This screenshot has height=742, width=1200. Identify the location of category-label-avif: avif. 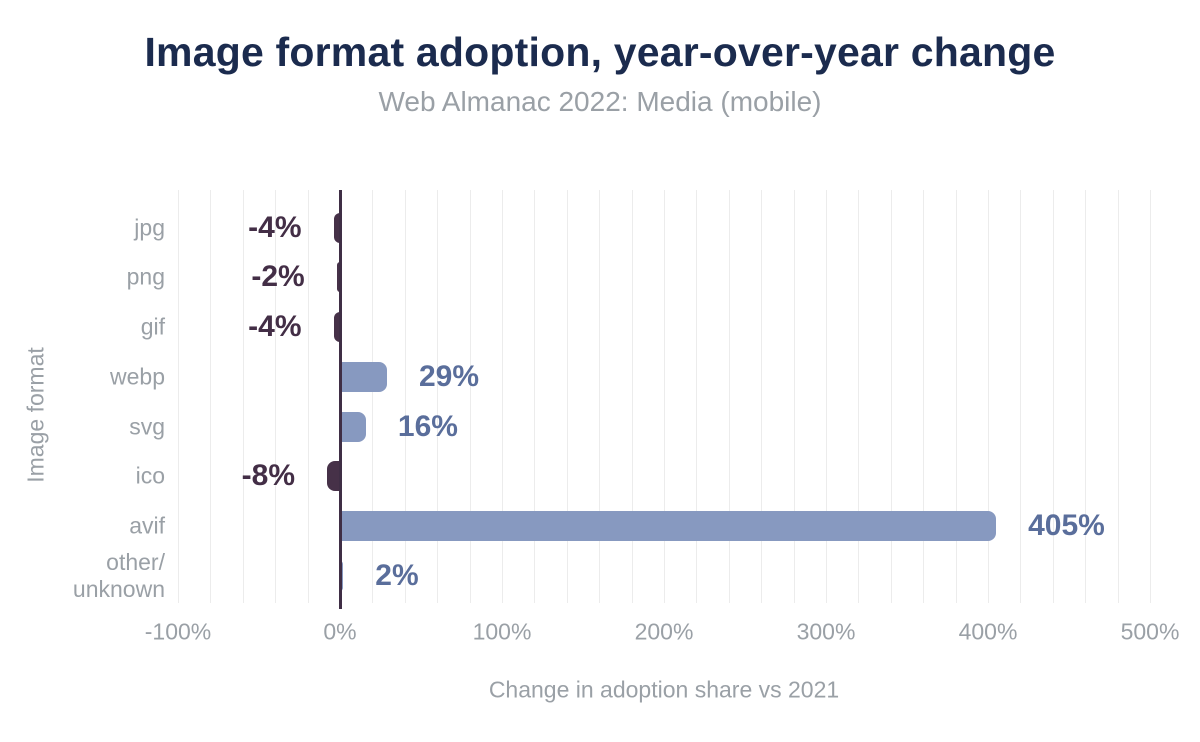
(147, 525).